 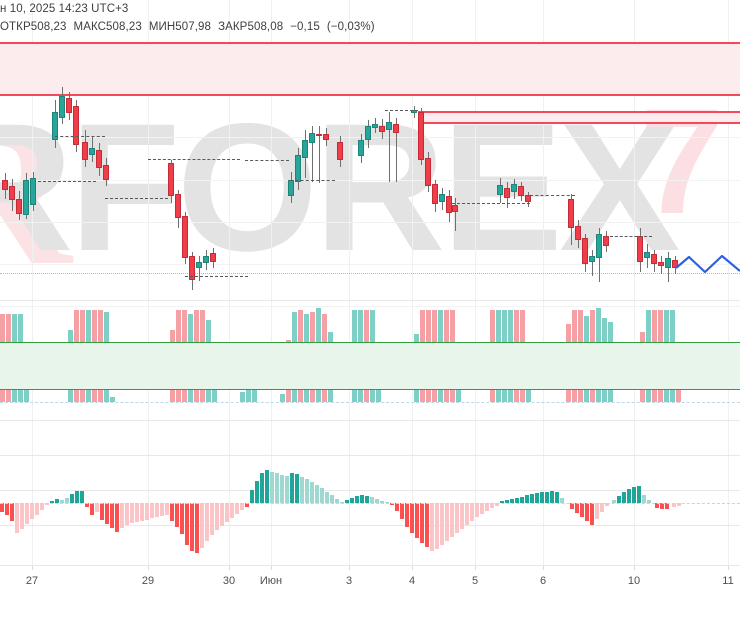 I want to click on forecast-projection-line, so click(x=707, y=264).